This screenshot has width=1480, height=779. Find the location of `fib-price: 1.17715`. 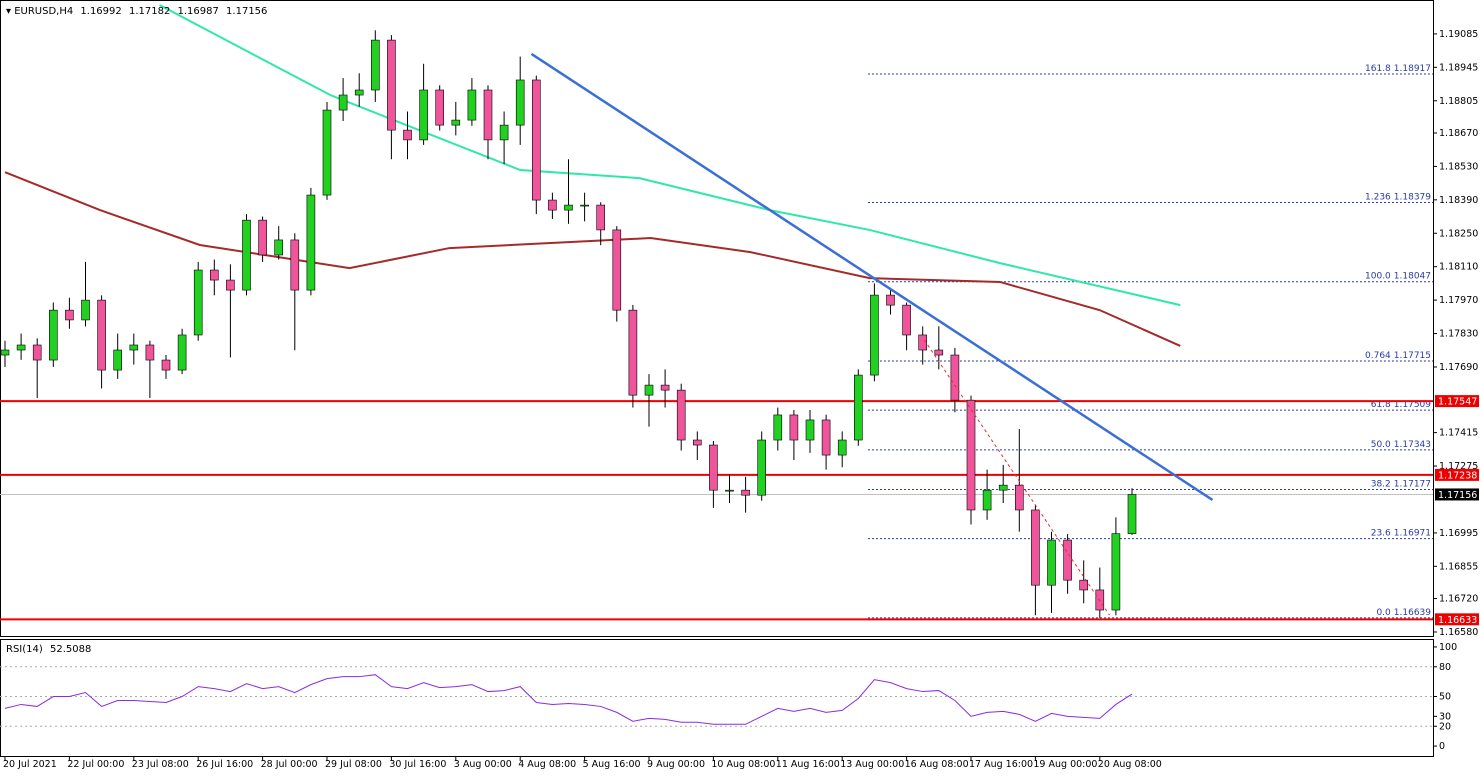

fib-price: 1.17715 is located at coordinates (1412, 356).